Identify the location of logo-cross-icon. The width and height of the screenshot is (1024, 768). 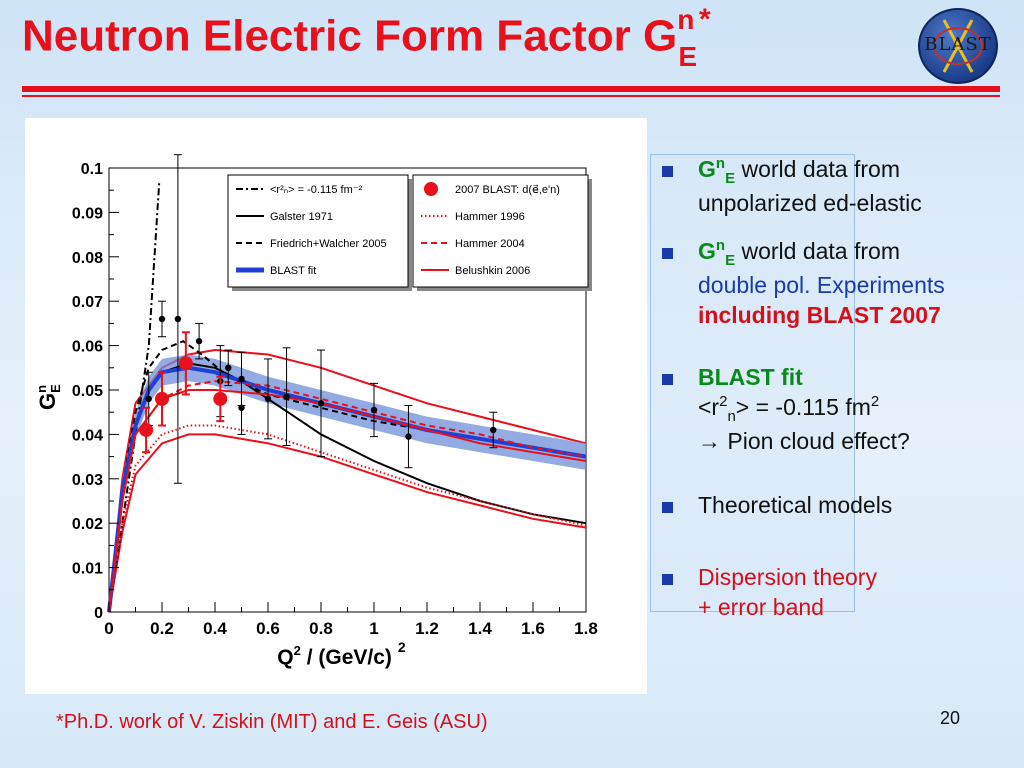
(958, 46).